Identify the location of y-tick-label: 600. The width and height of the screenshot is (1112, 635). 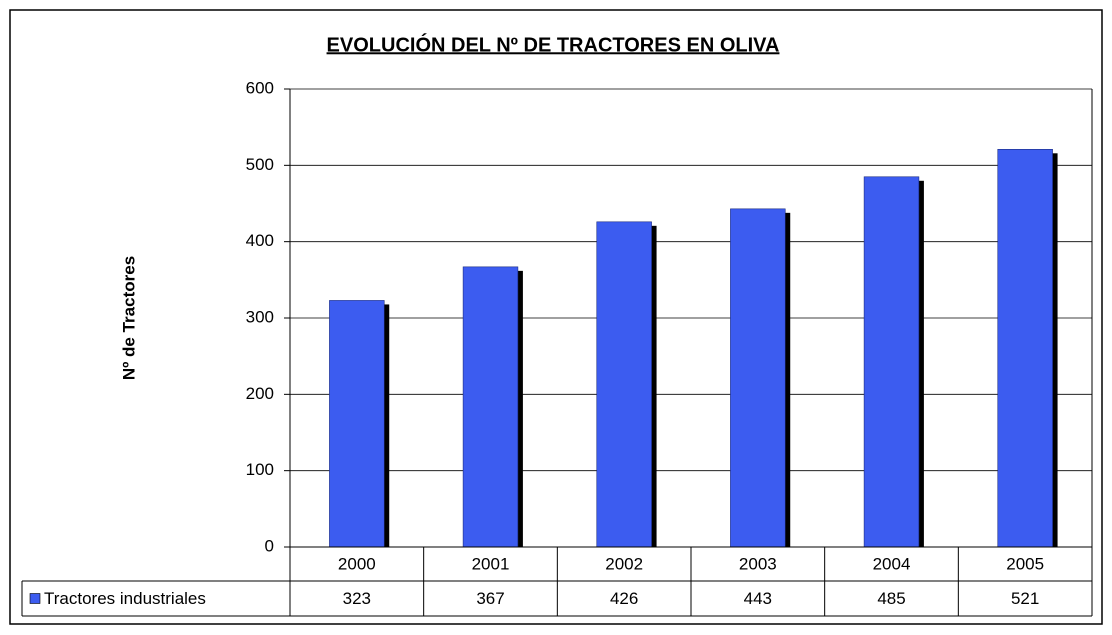
(260, 87).